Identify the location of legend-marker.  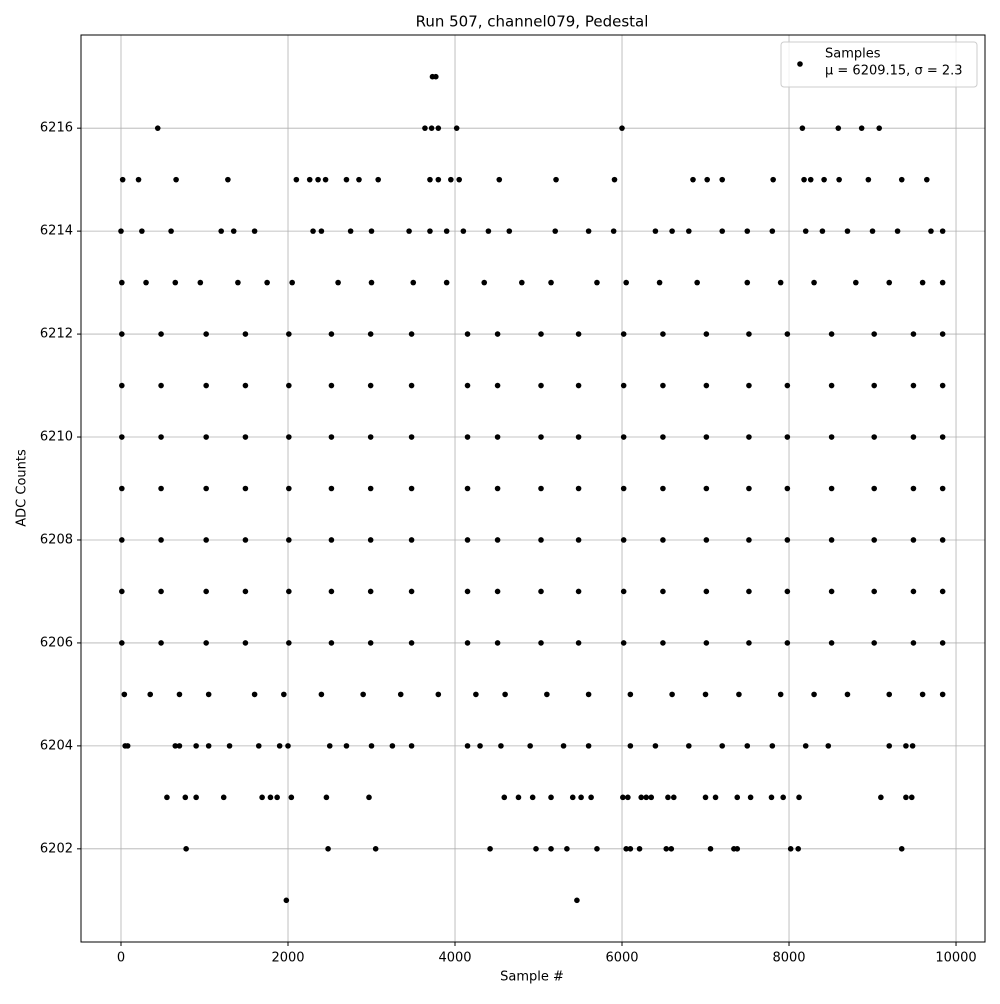
(800, 64).